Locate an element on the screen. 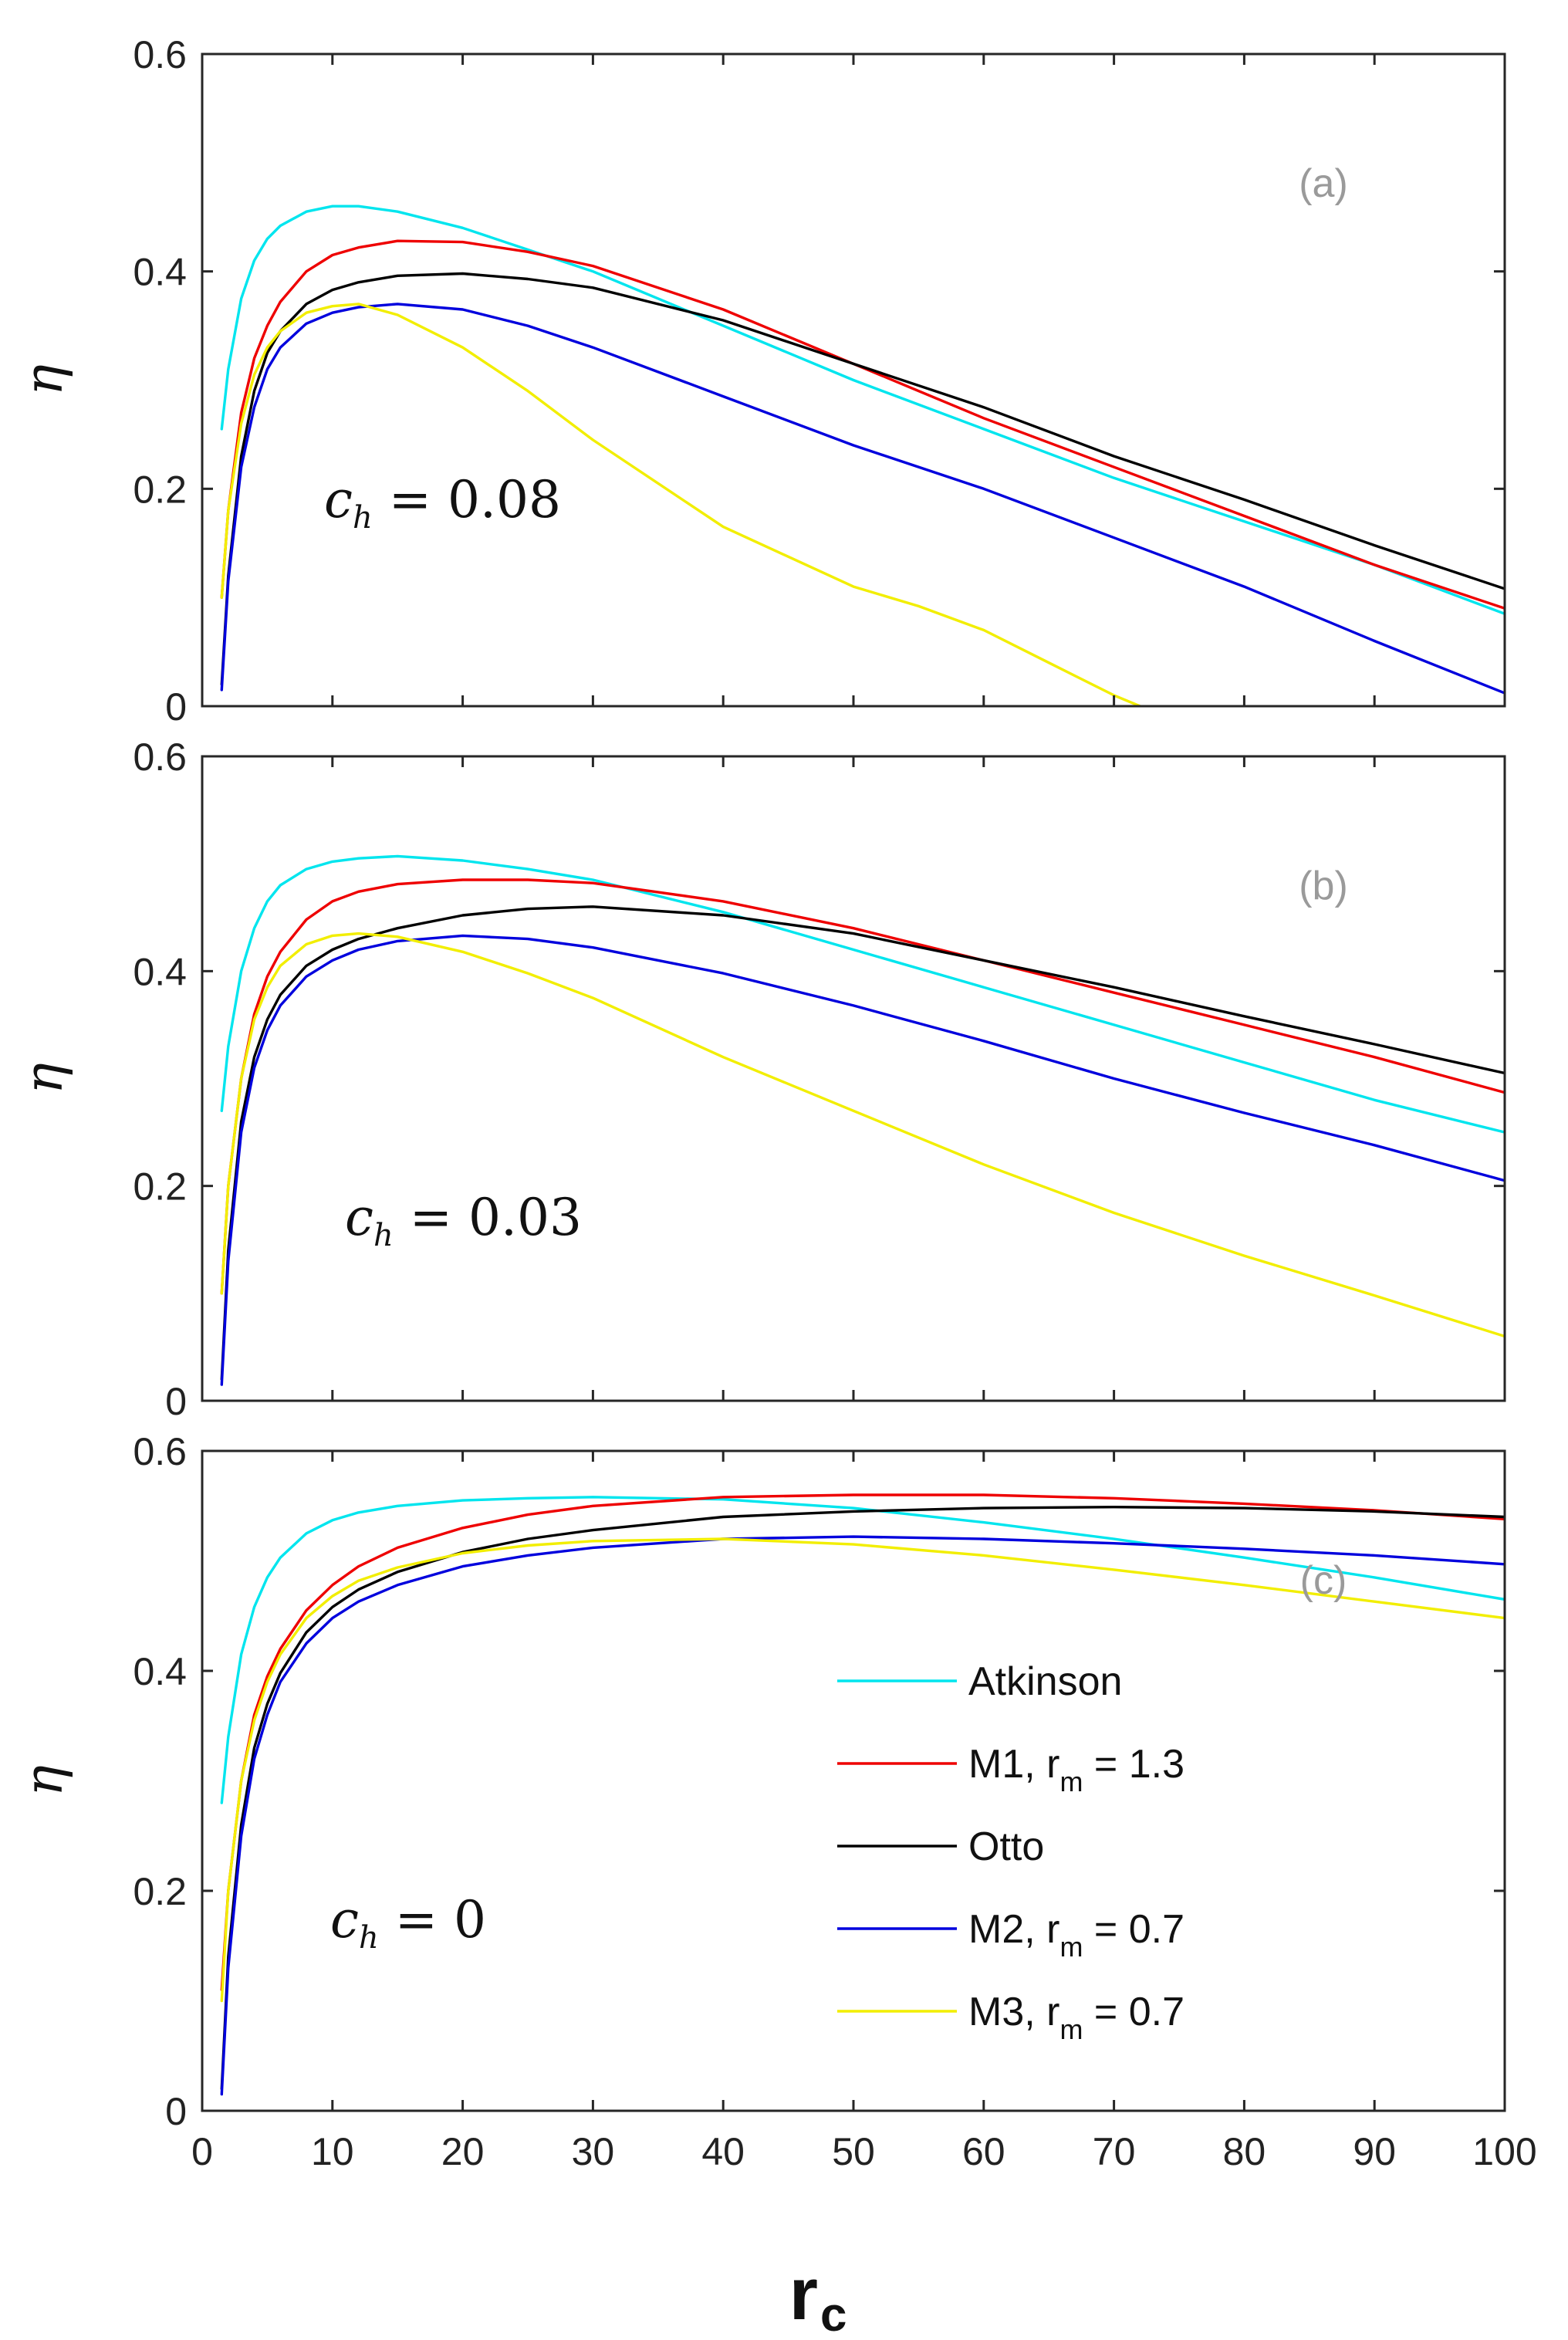 The width and height of the screenshot is (1568, 2340). parameter-annotation: ch = 0 is located at coordinates (408, 1923).